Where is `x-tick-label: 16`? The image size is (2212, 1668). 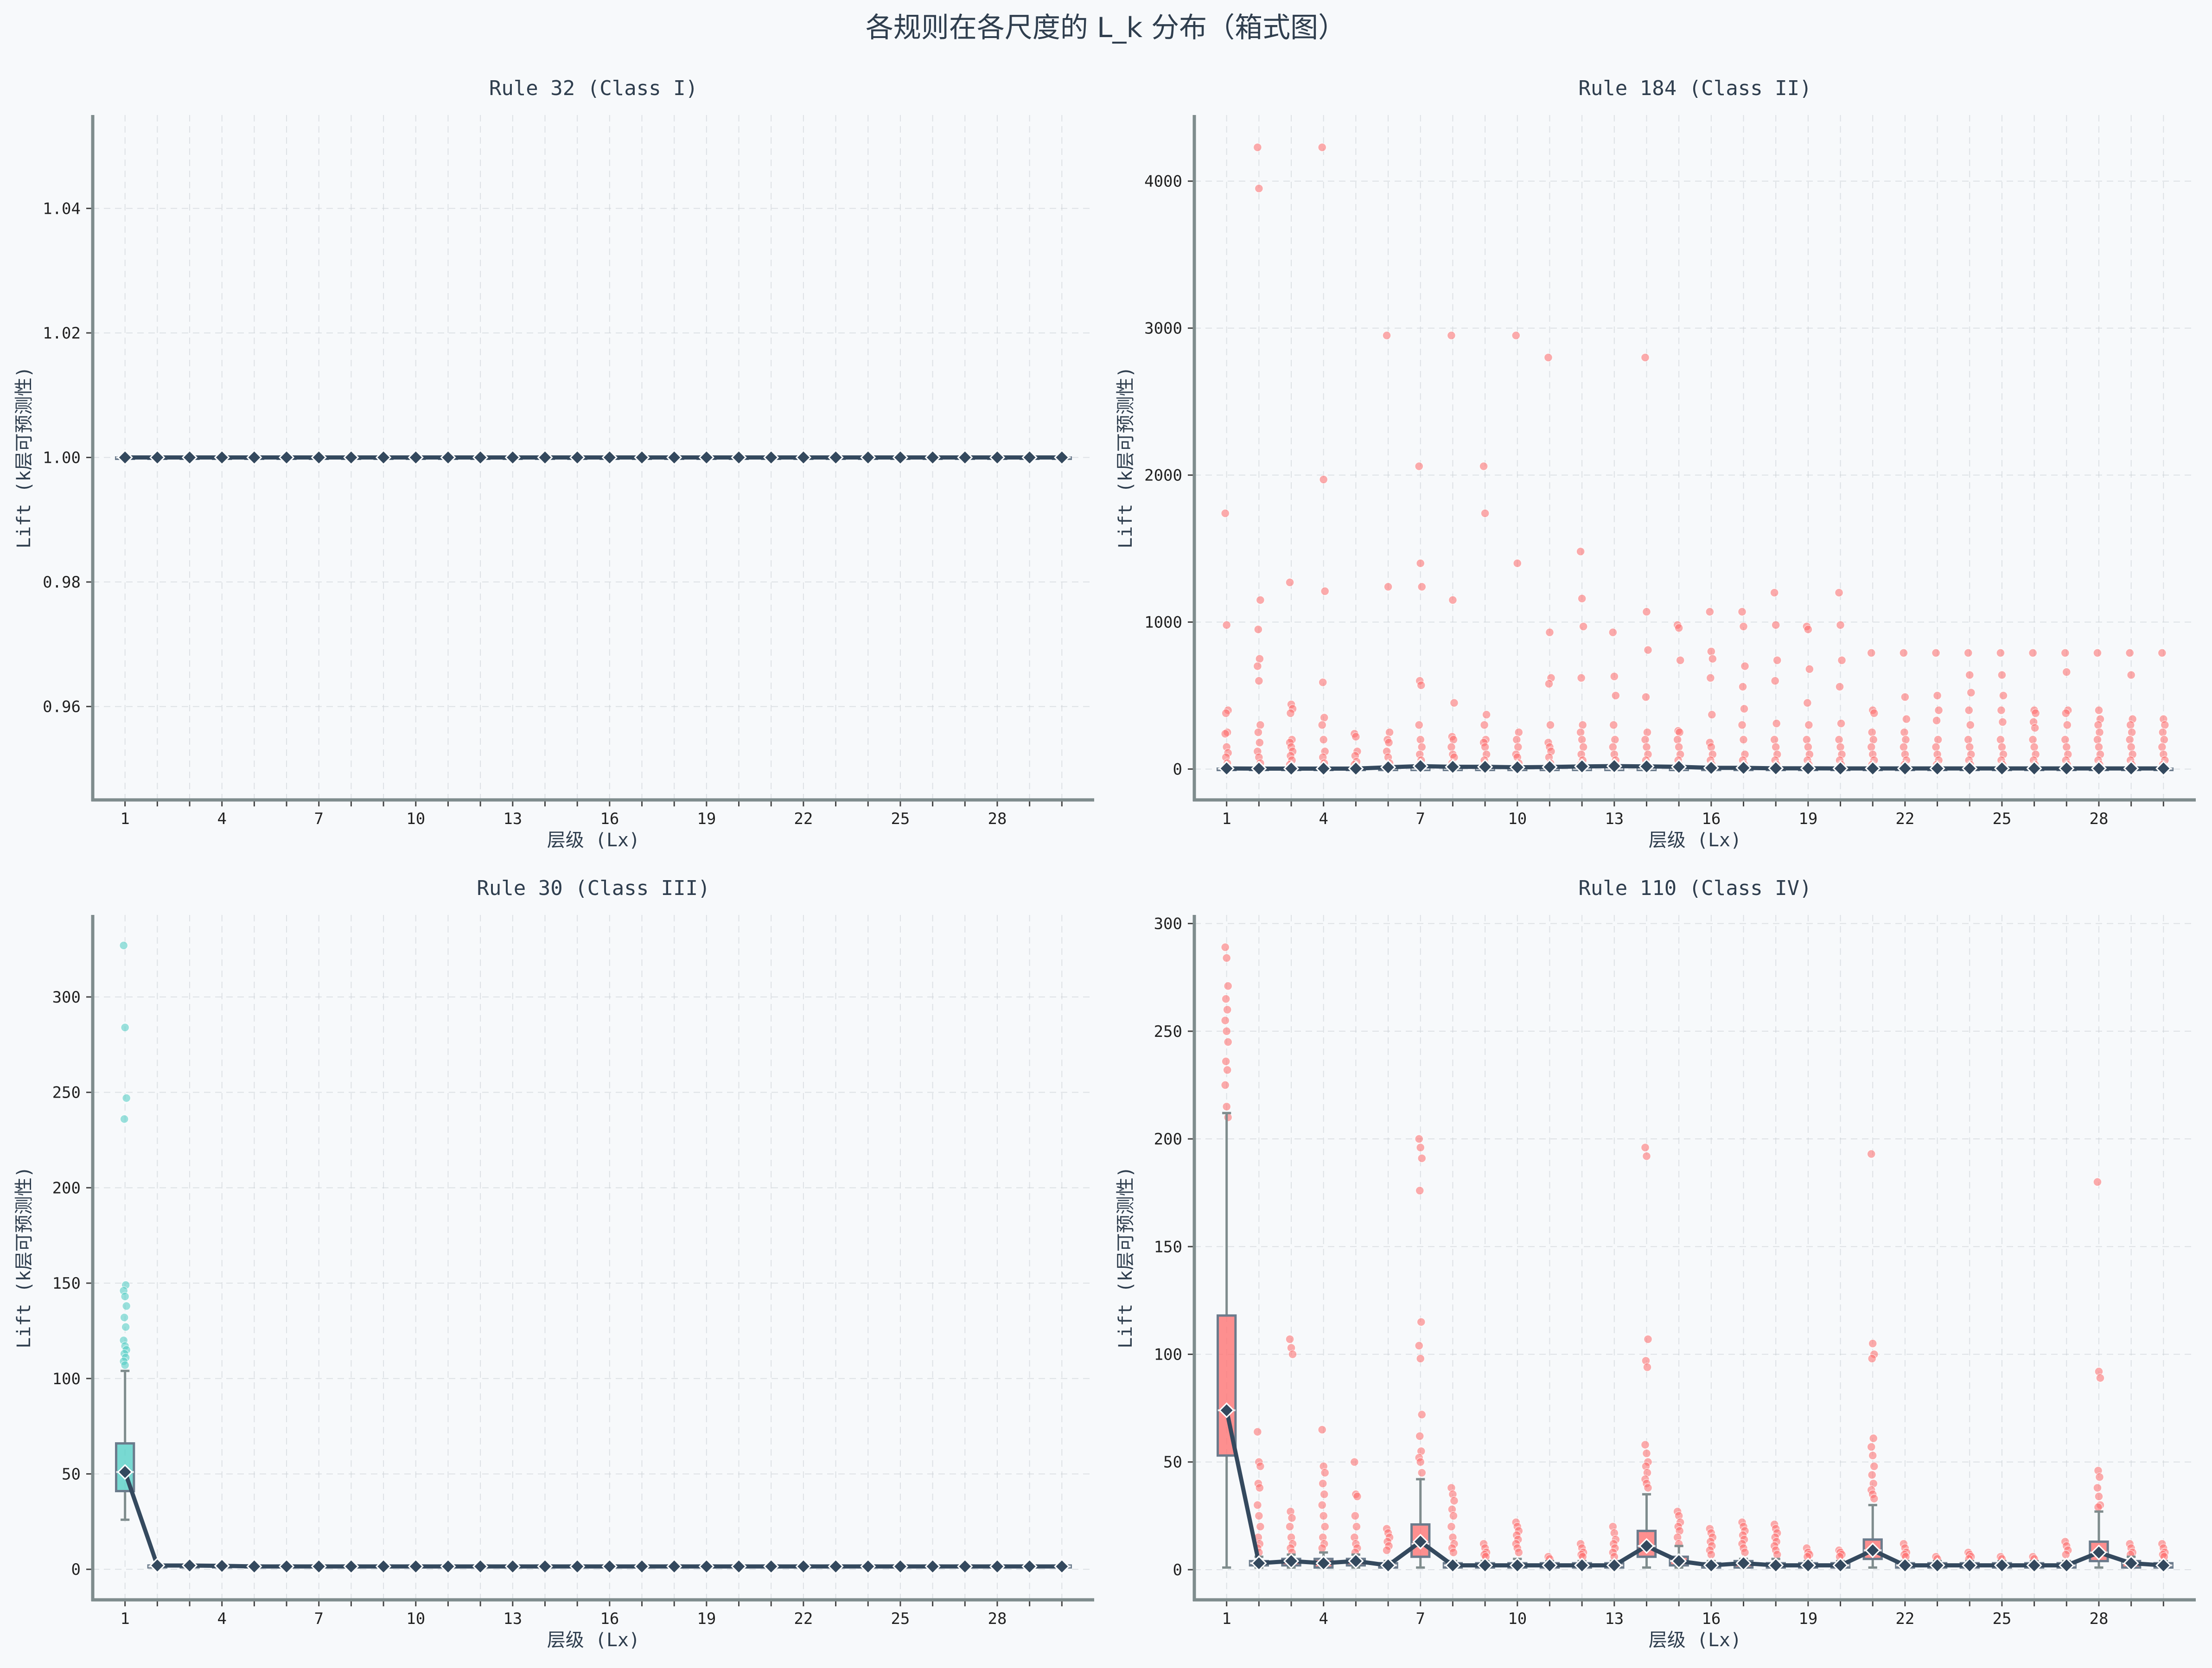 x-tick-label: 16 is located at coordinates (1712, 1619).